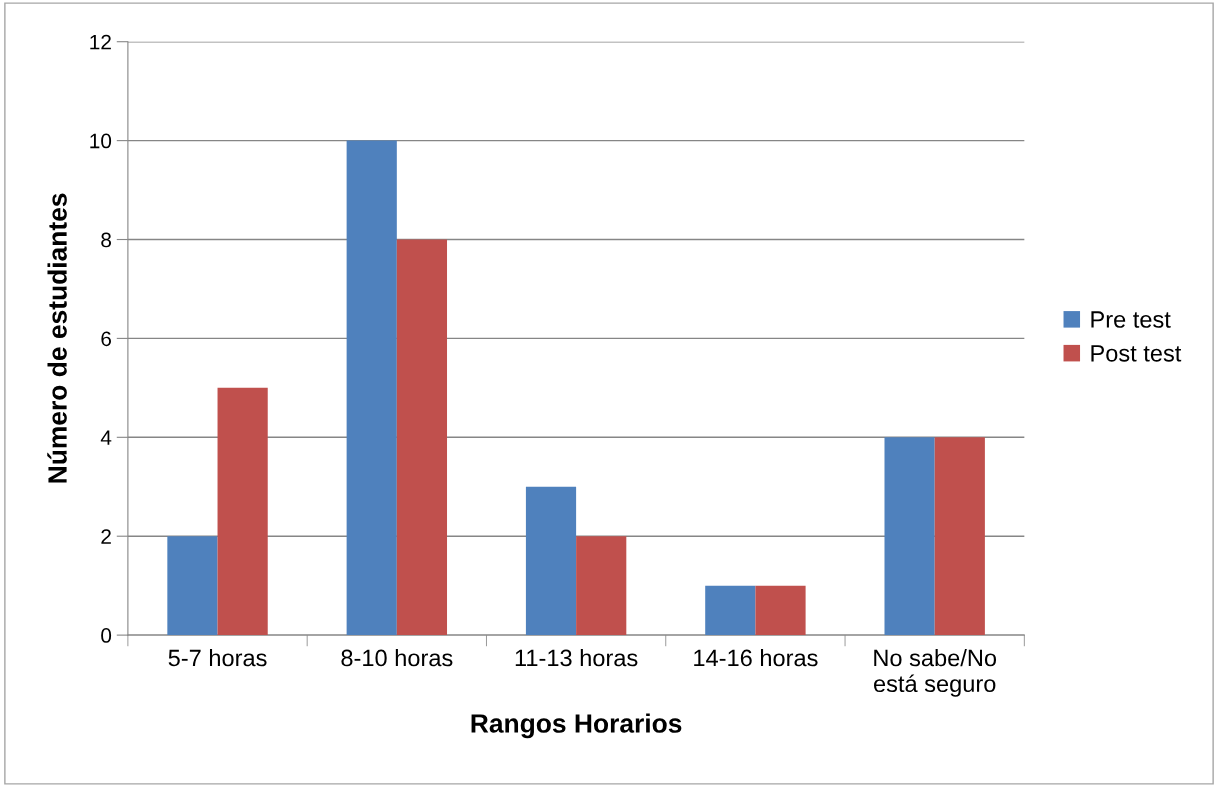  I want to click on x-tick-label: 8-10 horas, so click(397, 658).